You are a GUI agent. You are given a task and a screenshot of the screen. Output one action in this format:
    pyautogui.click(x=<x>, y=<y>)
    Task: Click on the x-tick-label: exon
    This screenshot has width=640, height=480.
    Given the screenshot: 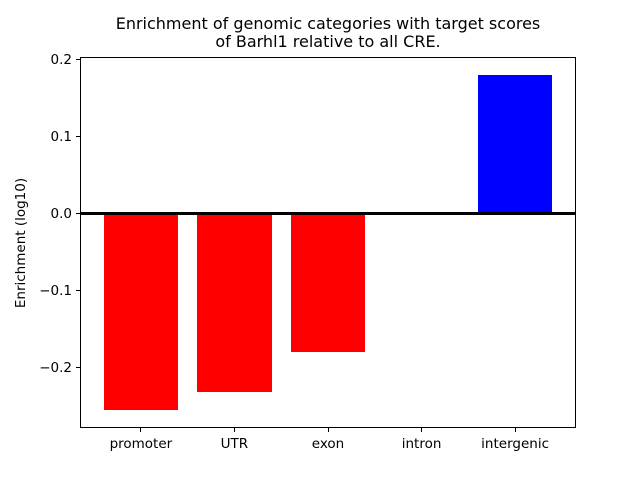 What is the action you would take?
    pyautogui.click(x=328, y=444)
    